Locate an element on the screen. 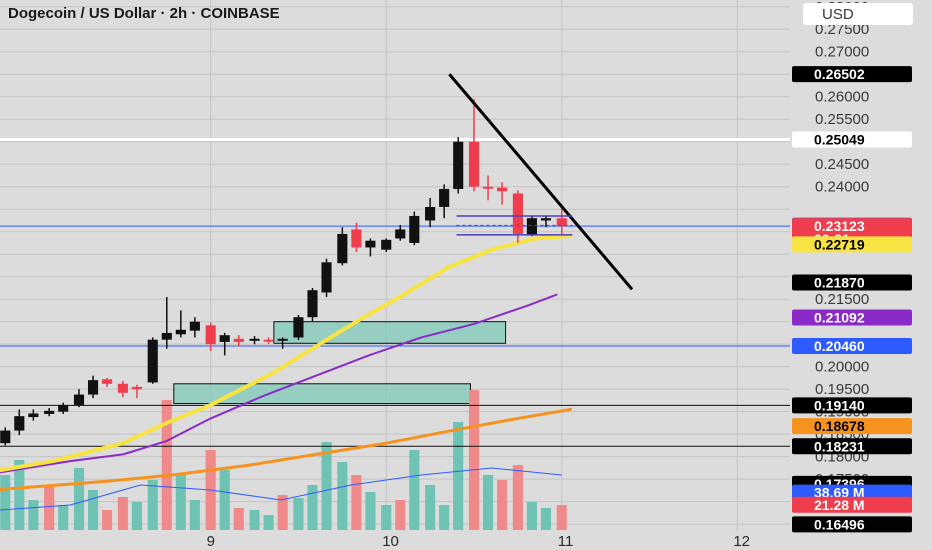  price-axis-label: 0.27500 is located at coordinates (842, 29).